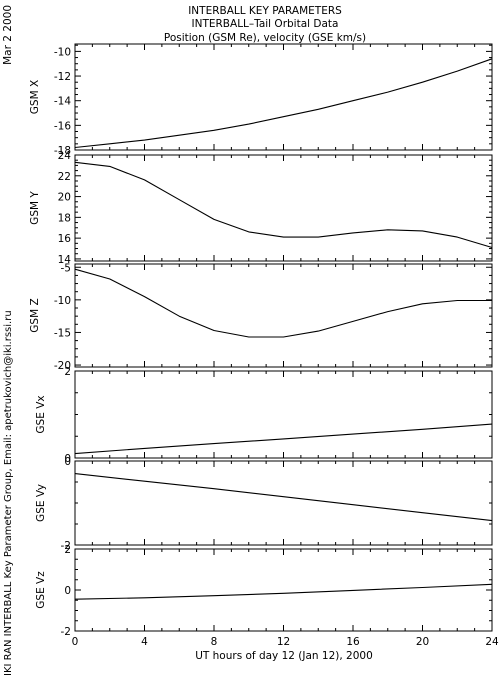 The height and width of the screenshot is (684, 504). Describe the element at coordinates (75, 642) in the screenshot. I see `x-tick-label: 0` at that location.